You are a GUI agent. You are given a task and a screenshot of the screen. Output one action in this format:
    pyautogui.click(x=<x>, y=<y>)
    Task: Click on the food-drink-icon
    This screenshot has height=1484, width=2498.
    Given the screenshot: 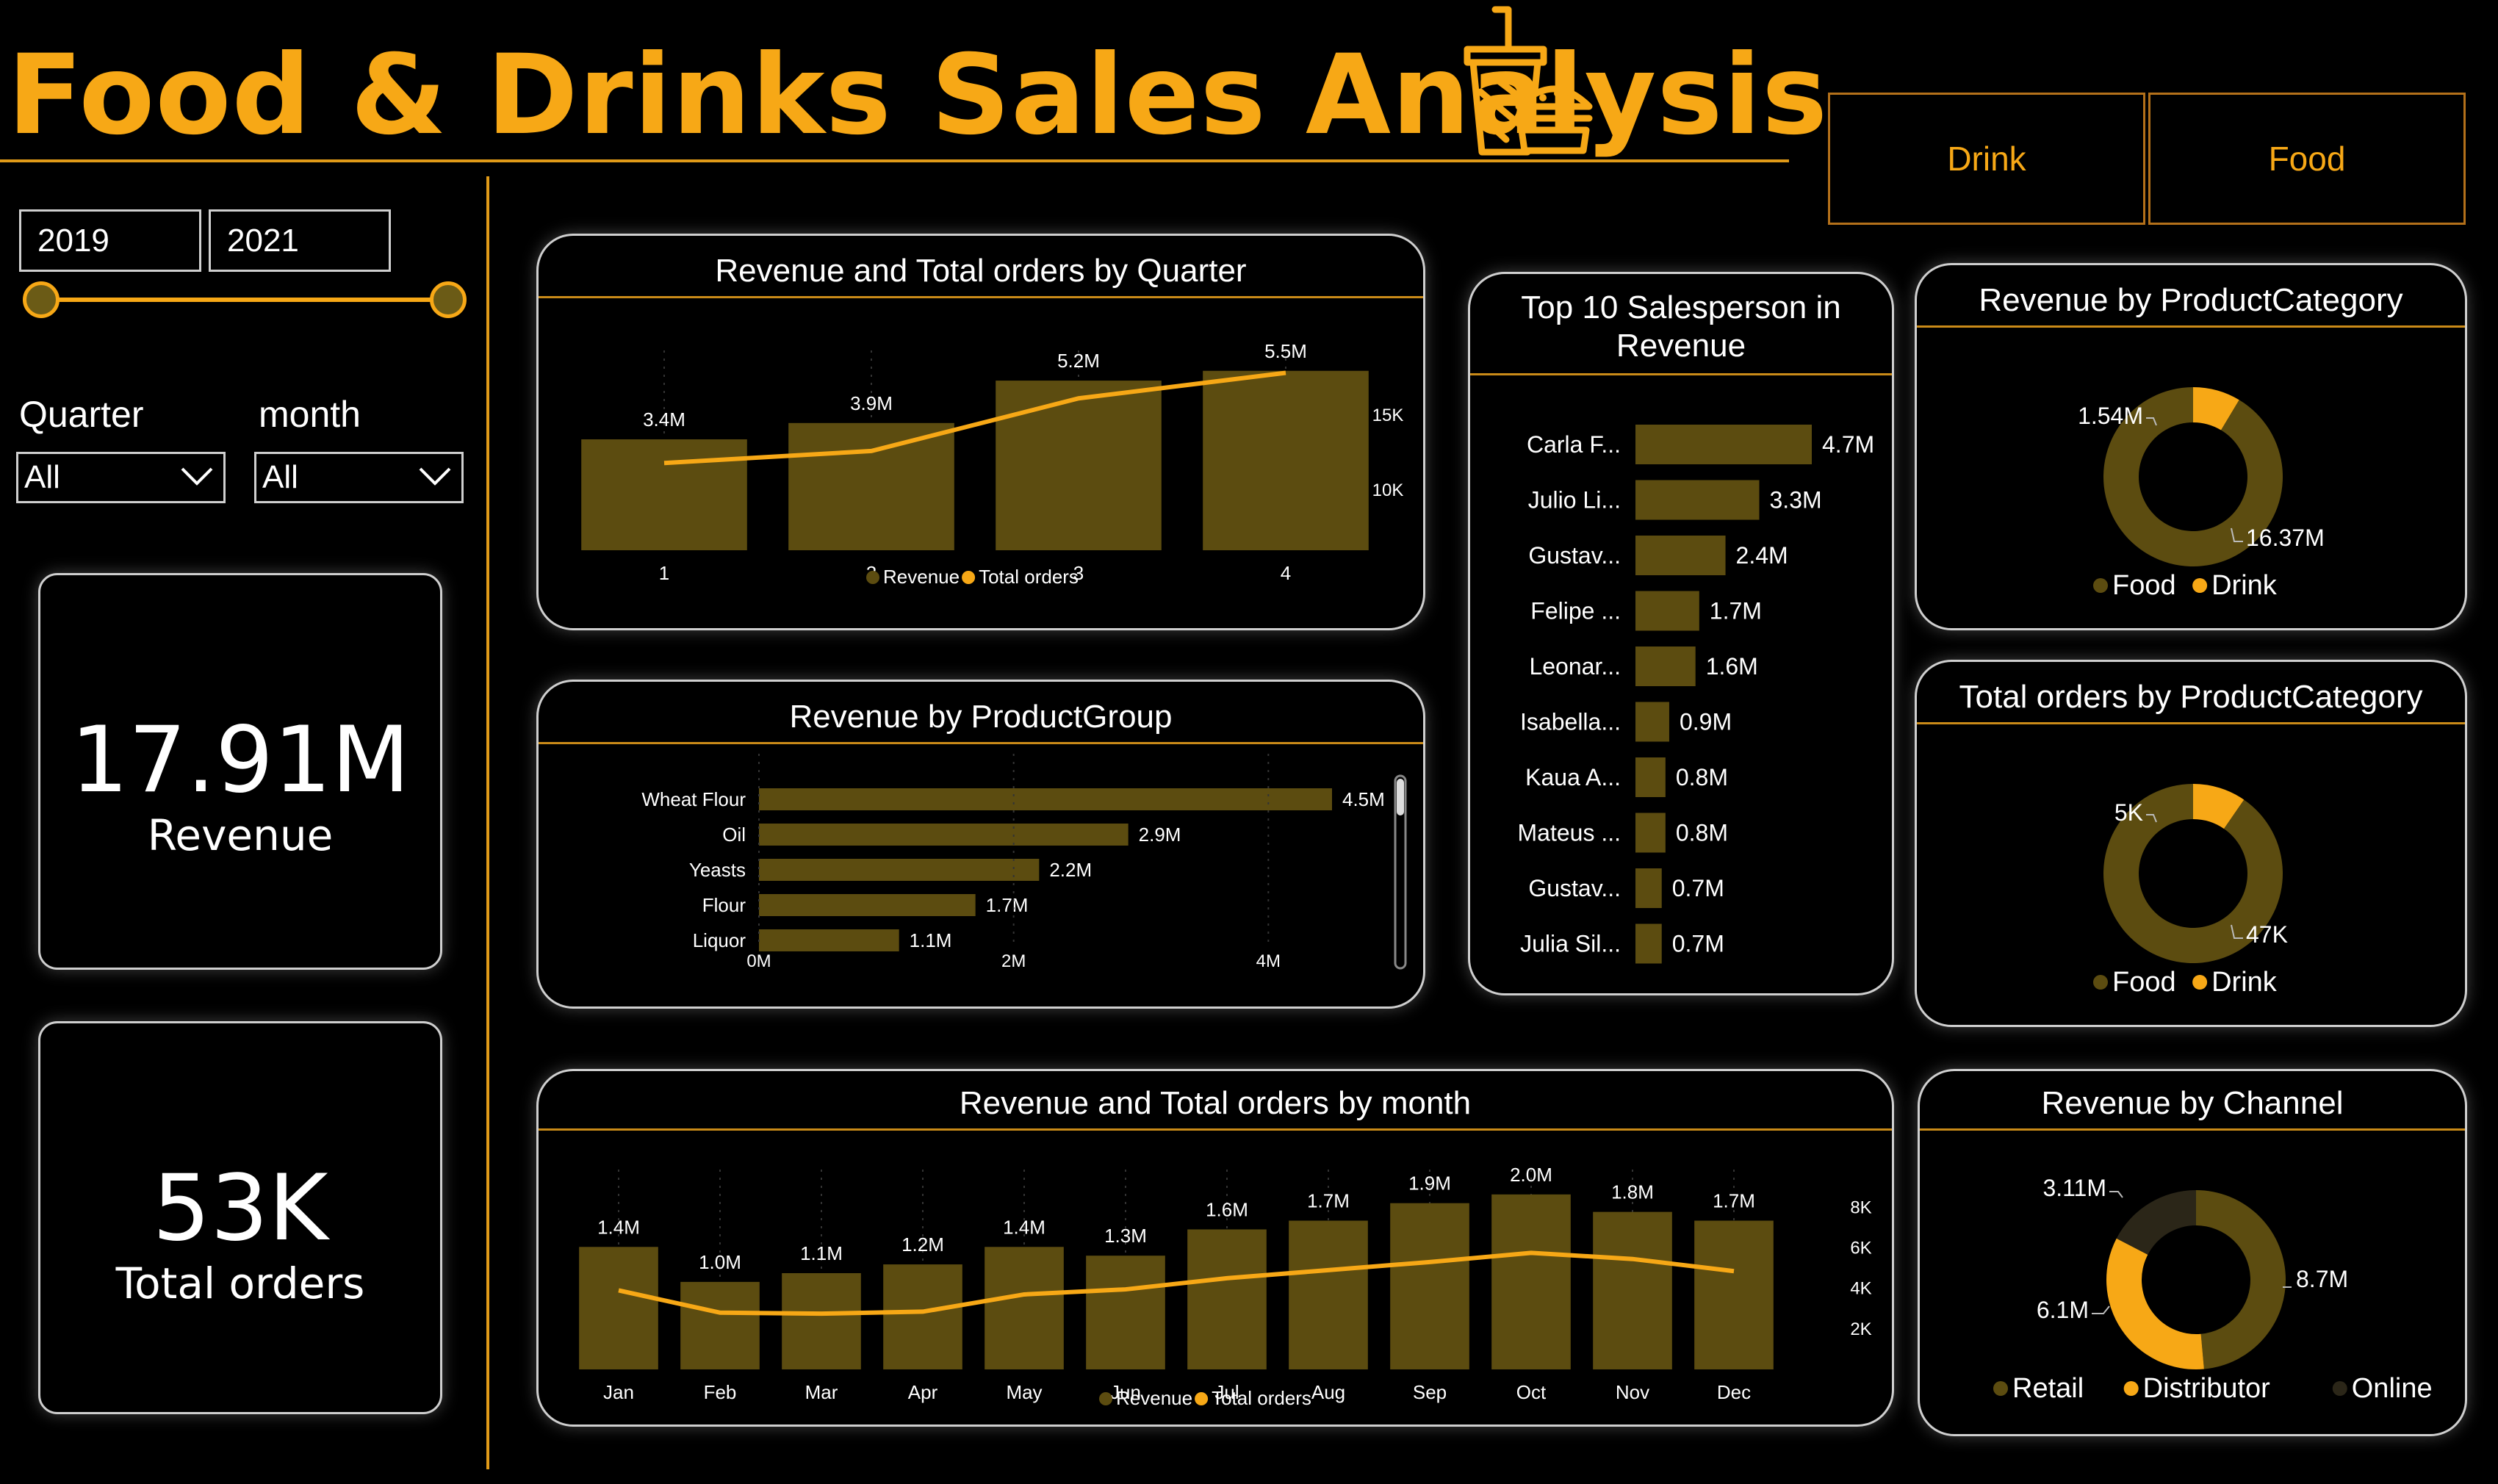 What is the action you would take?
    pyautogui.click(x=1528, y=81)
    